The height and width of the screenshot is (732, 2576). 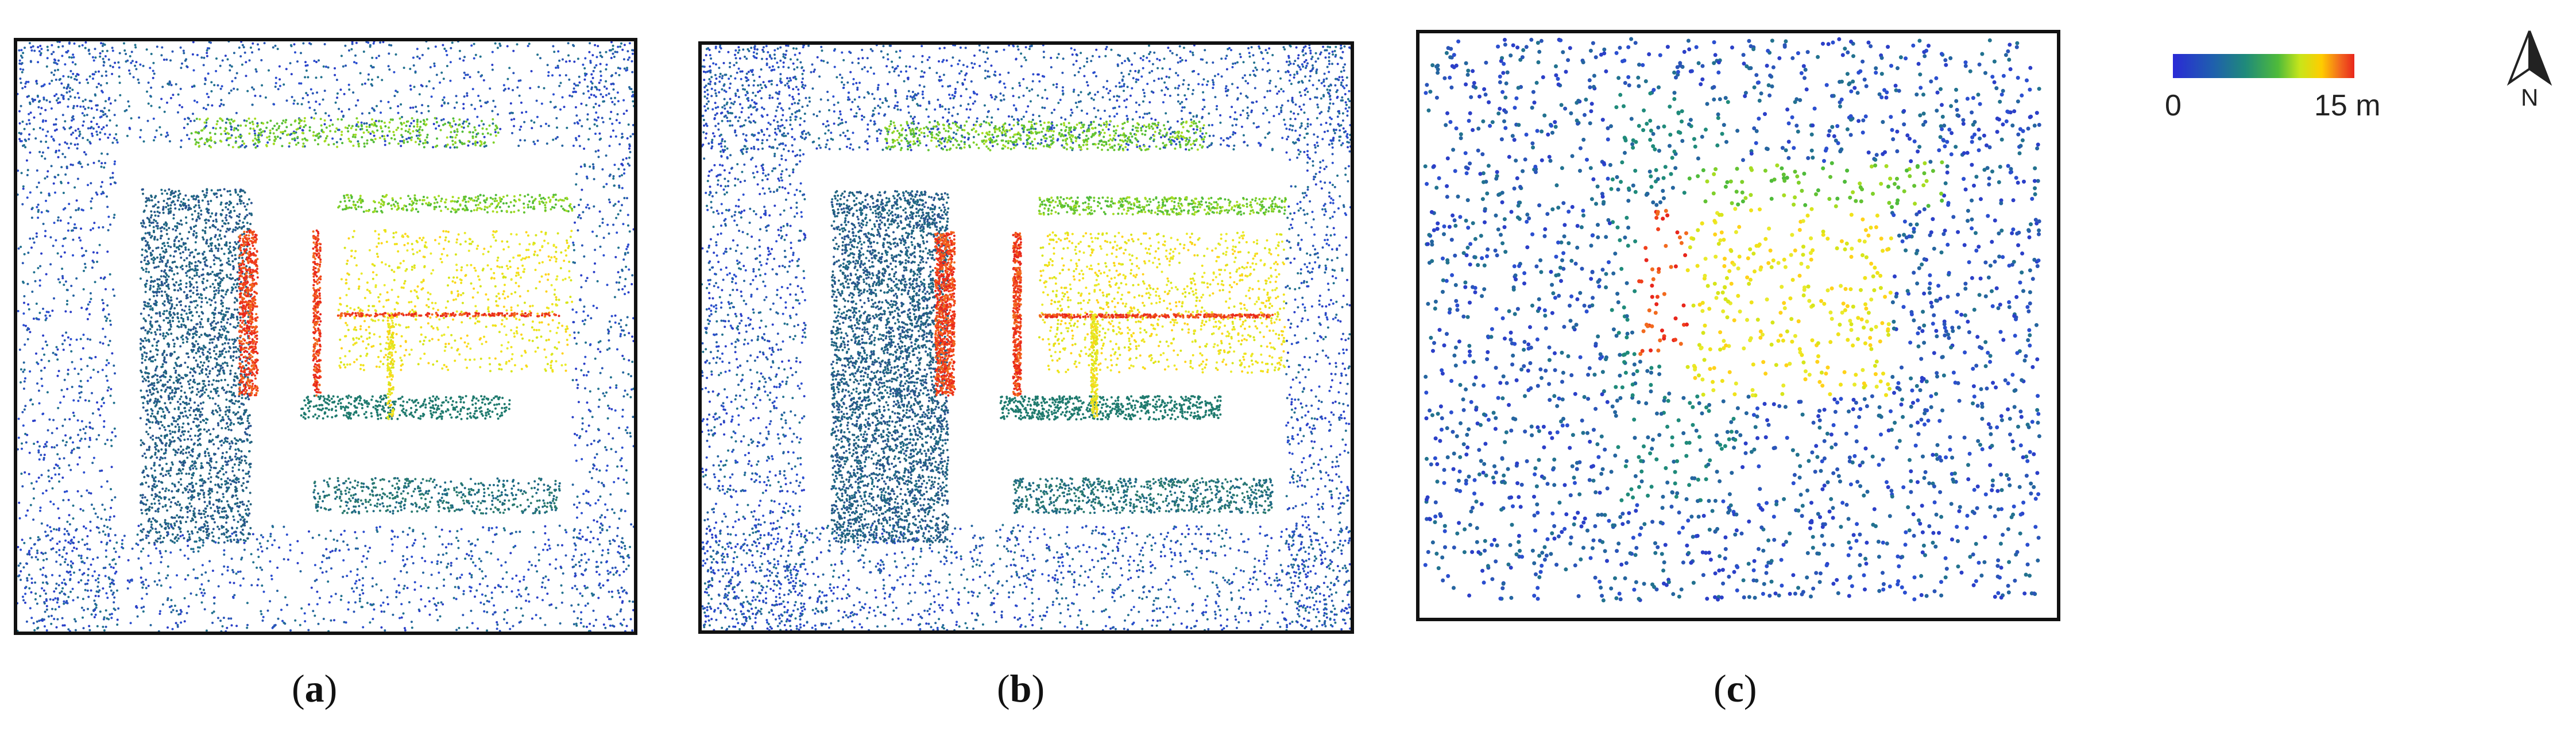 I want to click on caption-a-letter: a, so click(x=314, y=688).